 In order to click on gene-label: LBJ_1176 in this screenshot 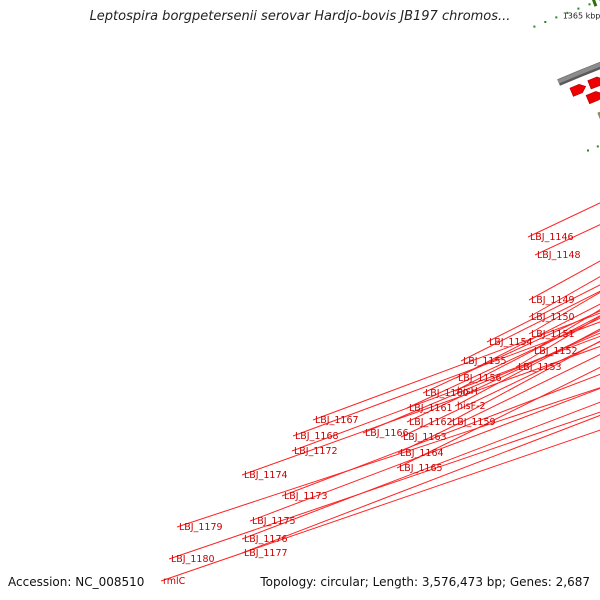, I will do `click(266, 539)`.